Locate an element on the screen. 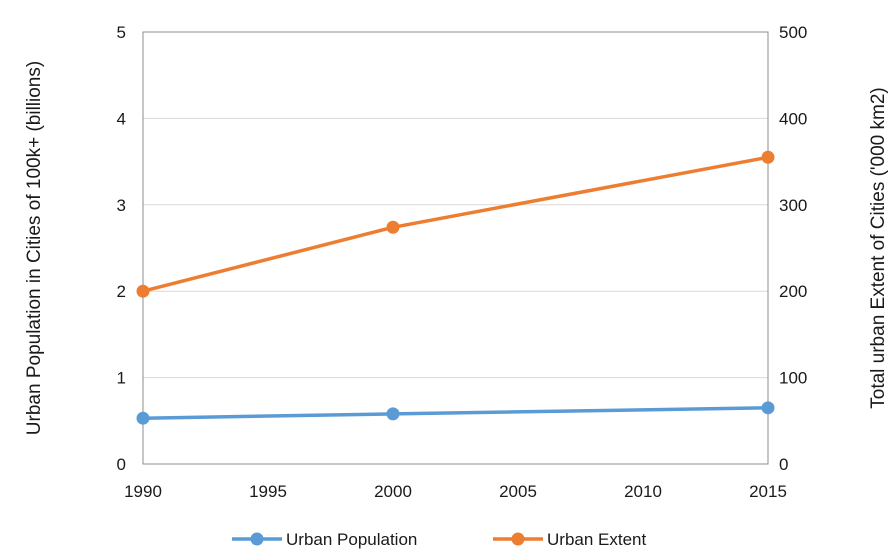  legend-label-1: Urban Extent is located at coordinates (596, 539).